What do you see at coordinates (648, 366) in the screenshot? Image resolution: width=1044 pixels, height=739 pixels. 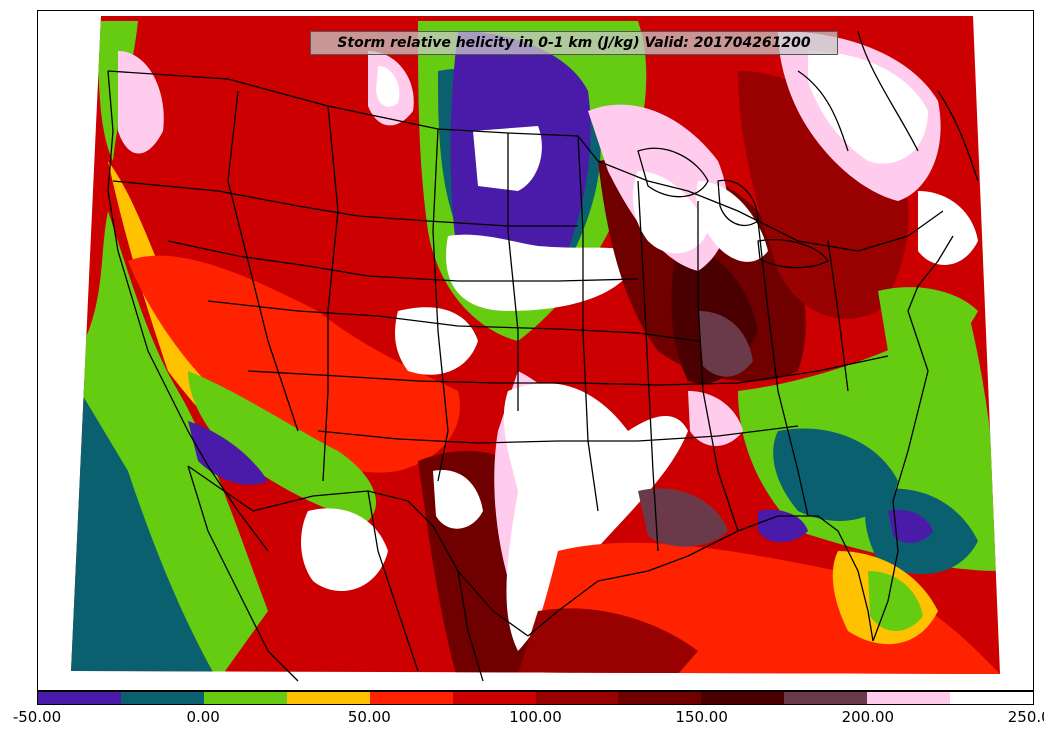 I see `state-line-v6` at bounding box center [648, 366].